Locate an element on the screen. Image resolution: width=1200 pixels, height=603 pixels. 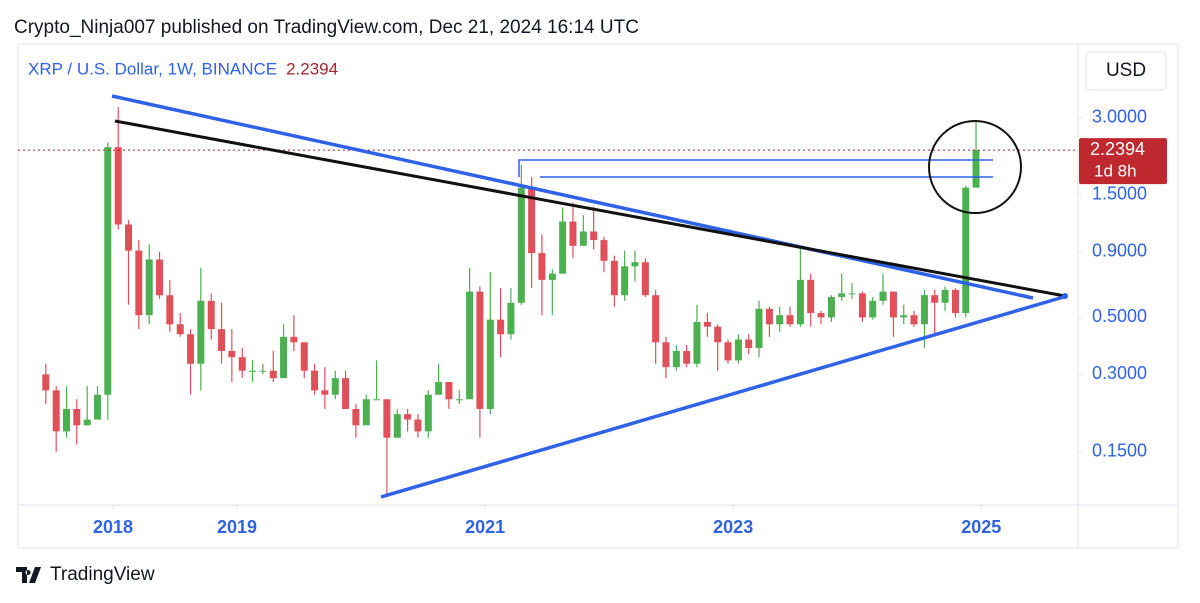
resistance-line is located at coordinates (755, 168).